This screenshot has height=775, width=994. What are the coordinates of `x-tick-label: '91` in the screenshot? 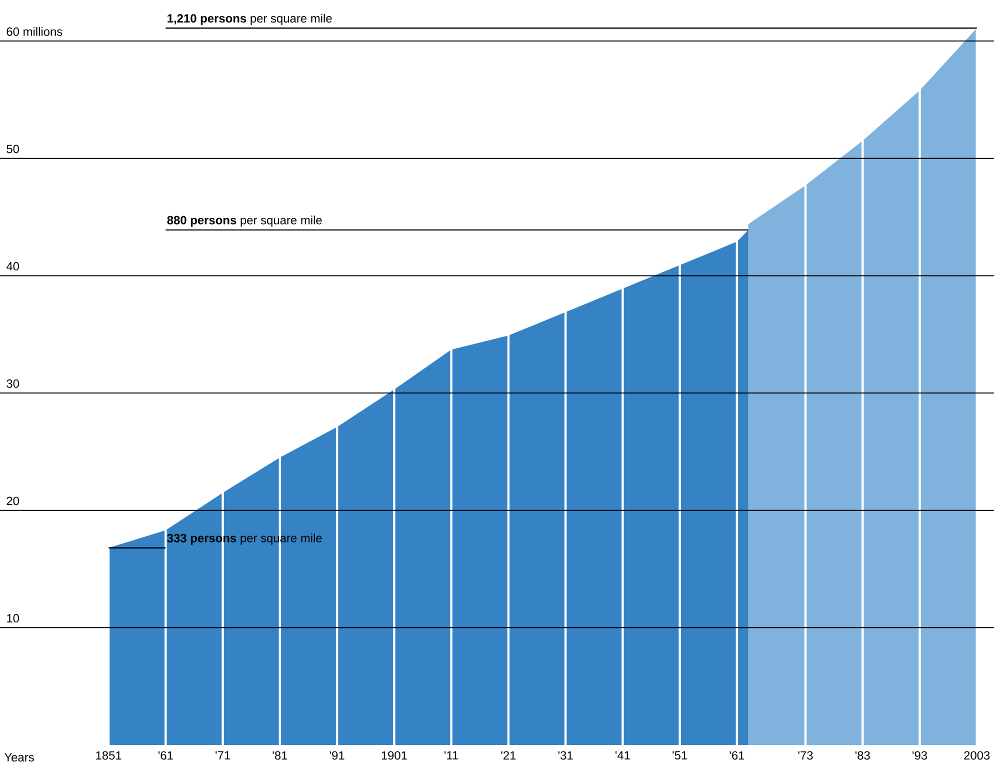 It's located at (337, 755).